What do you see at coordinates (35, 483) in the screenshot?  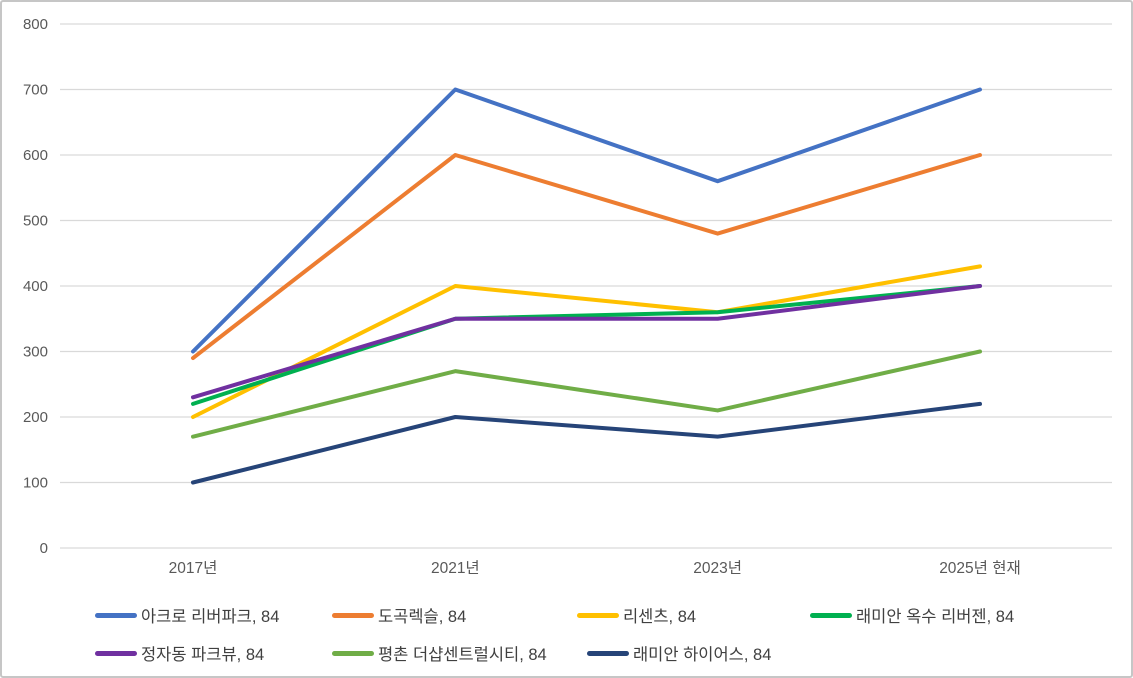 I see `svg-text: 100` at bounding box center [35, 483].